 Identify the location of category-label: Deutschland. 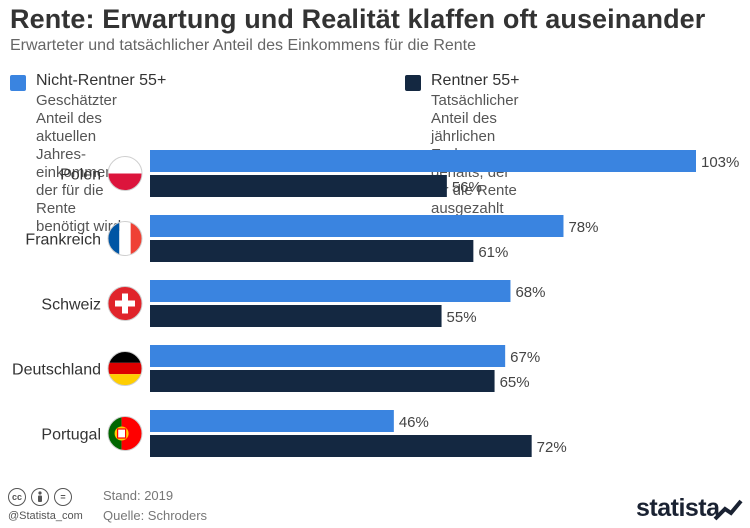
(56, 370).